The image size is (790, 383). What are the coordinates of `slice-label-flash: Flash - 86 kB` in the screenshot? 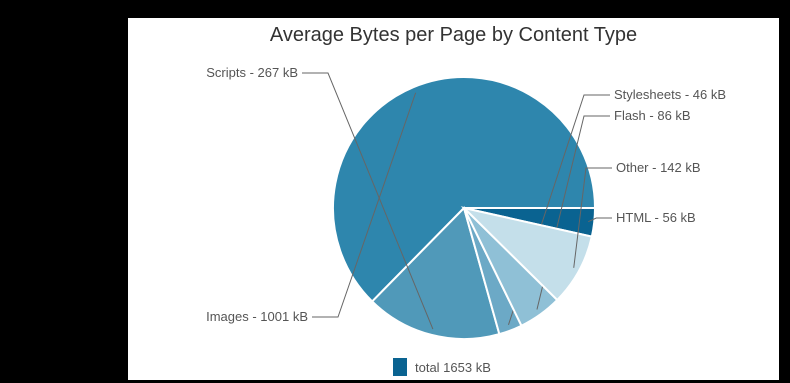 It's located at (652, 115).